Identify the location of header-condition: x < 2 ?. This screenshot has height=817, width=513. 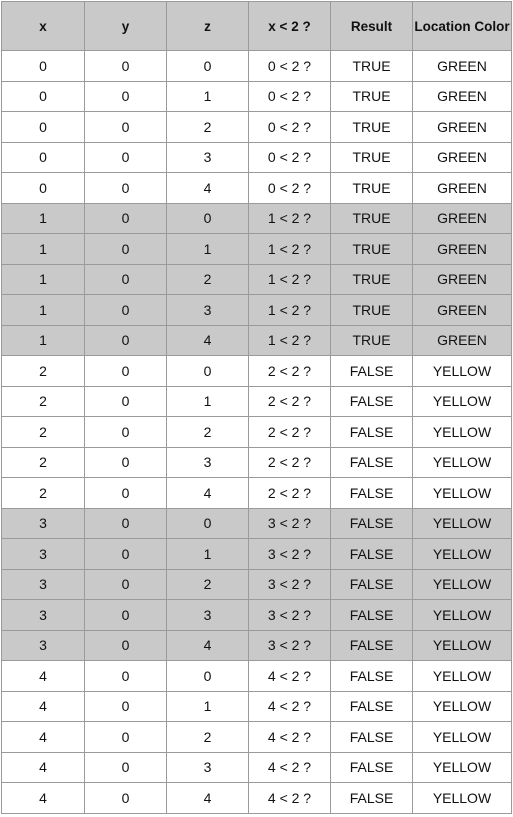
(289, 26).